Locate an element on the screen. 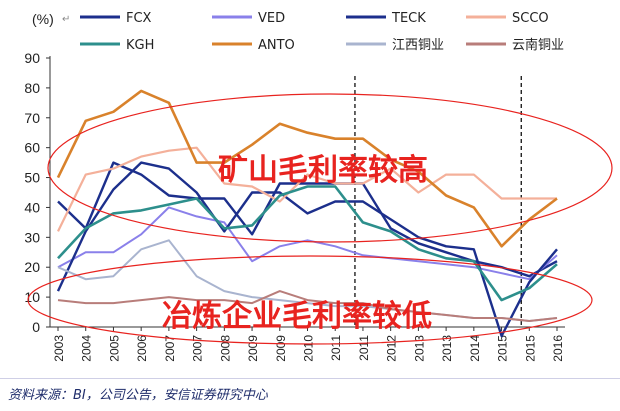 Image resolution: width=620 pixels, height=411 pixels. source-note: 资料来源：BI，公司公告，安信证券研究中心 is located at coordinates (138, 395).